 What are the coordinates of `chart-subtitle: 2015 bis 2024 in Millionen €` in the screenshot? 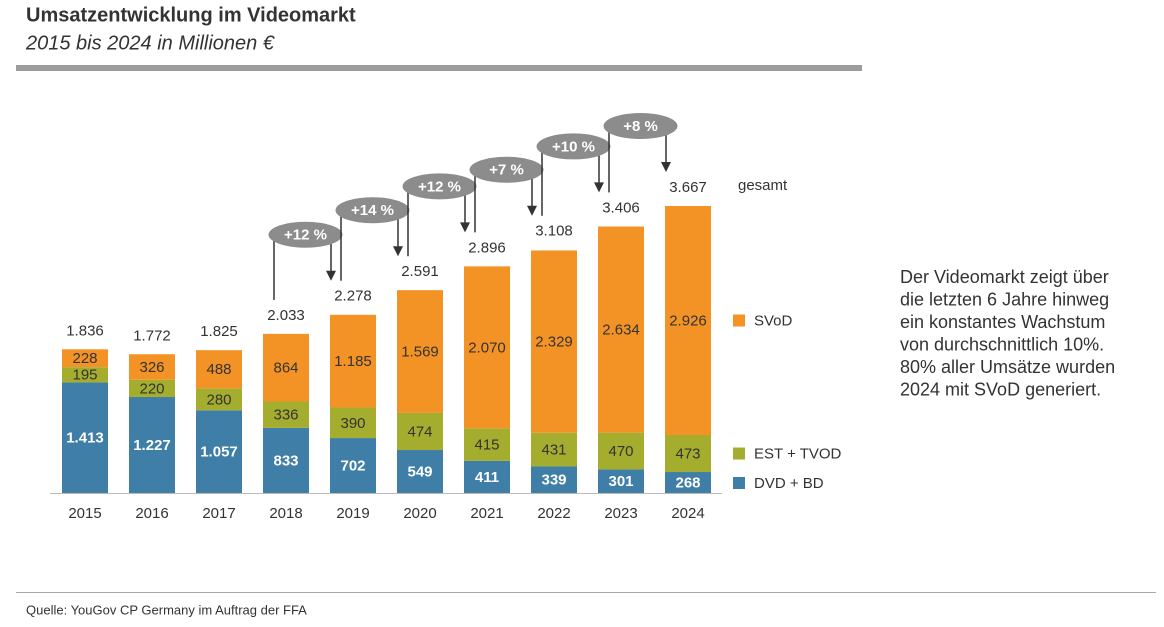 It's located at (150, 43).